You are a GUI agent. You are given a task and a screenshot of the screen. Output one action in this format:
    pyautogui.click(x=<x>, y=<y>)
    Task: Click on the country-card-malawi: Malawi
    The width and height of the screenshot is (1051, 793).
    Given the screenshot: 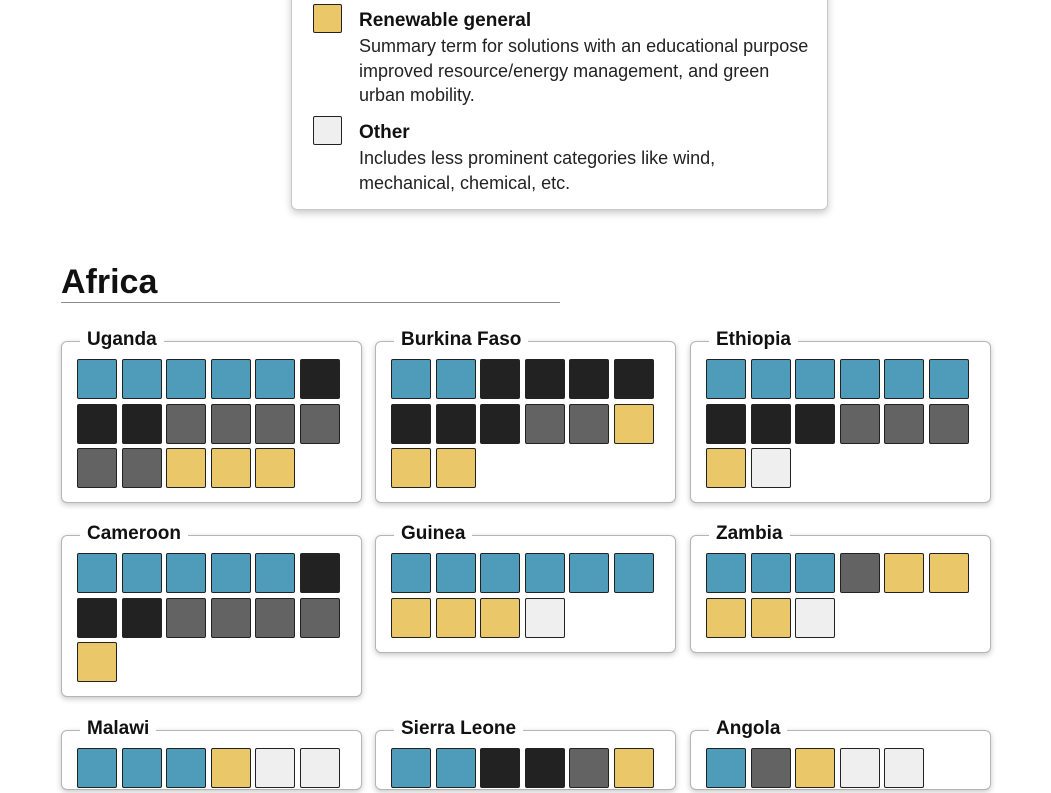 What is the action you would take?
    pyautogui.click(x=211, y=754)
    